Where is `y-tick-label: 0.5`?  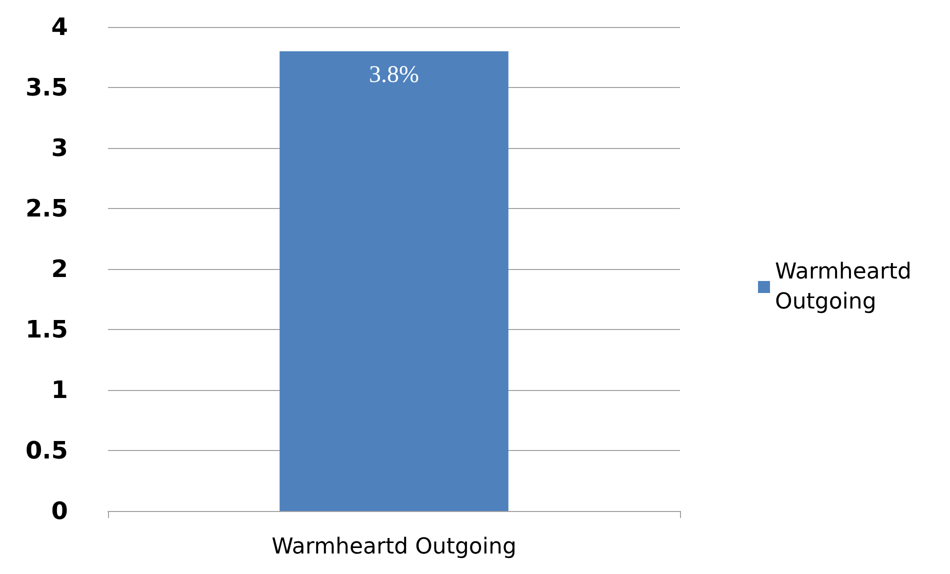
y-tick-label: 0.5 is located at coordinates (46, 450).